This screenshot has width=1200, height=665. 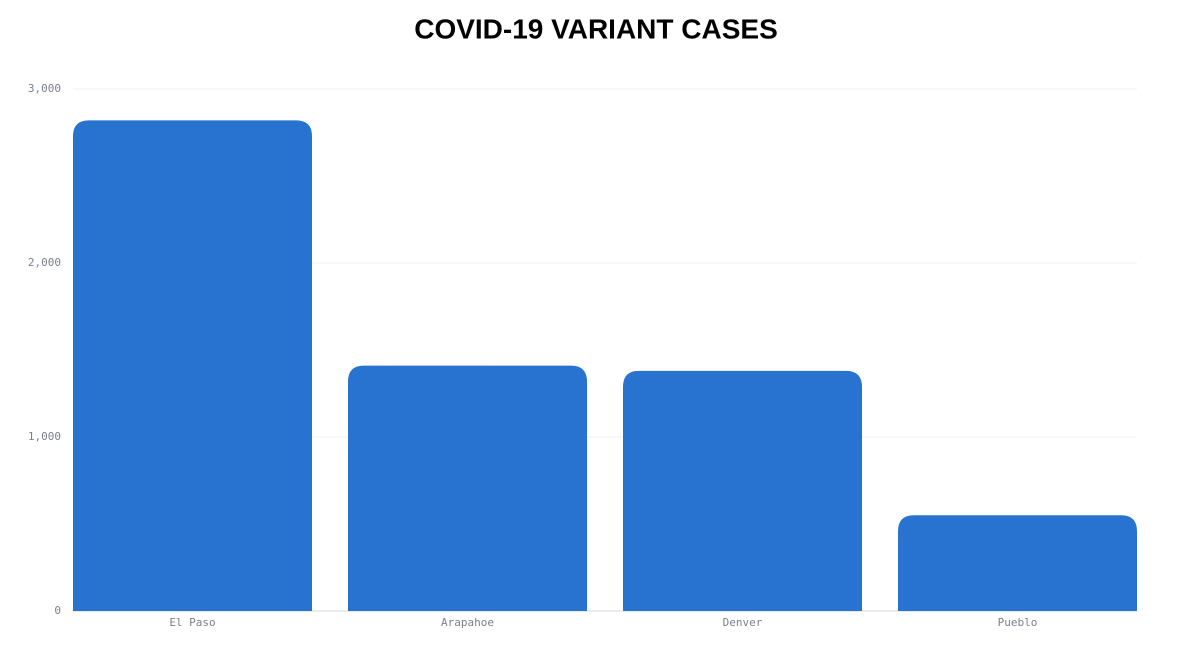 I want to click on x-tick-label: Arapahoe, so click(x=467, y=622).